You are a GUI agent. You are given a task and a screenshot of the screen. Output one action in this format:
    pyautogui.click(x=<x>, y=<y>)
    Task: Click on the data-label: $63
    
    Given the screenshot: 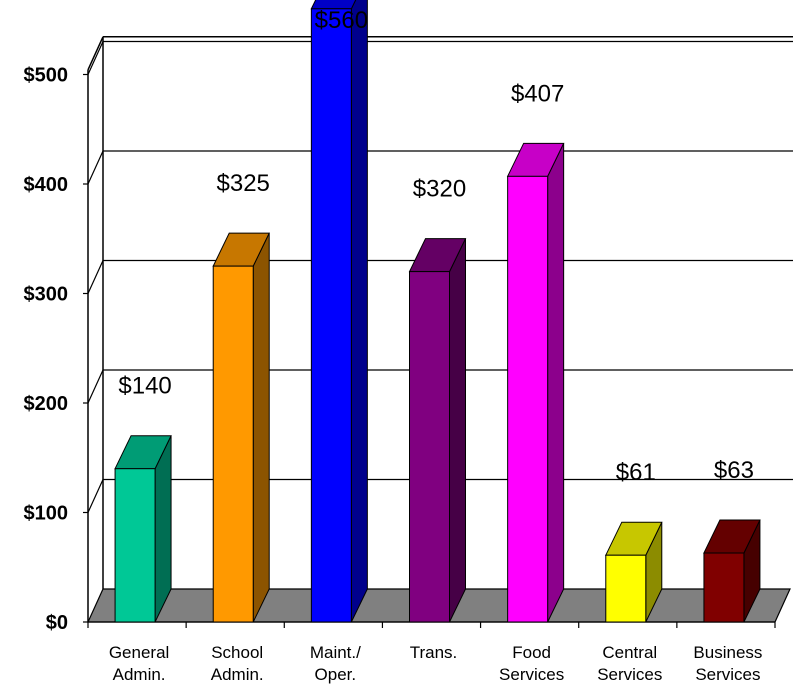 What is the action you would take?
    pyautogui.click(x=734, y=470)
    